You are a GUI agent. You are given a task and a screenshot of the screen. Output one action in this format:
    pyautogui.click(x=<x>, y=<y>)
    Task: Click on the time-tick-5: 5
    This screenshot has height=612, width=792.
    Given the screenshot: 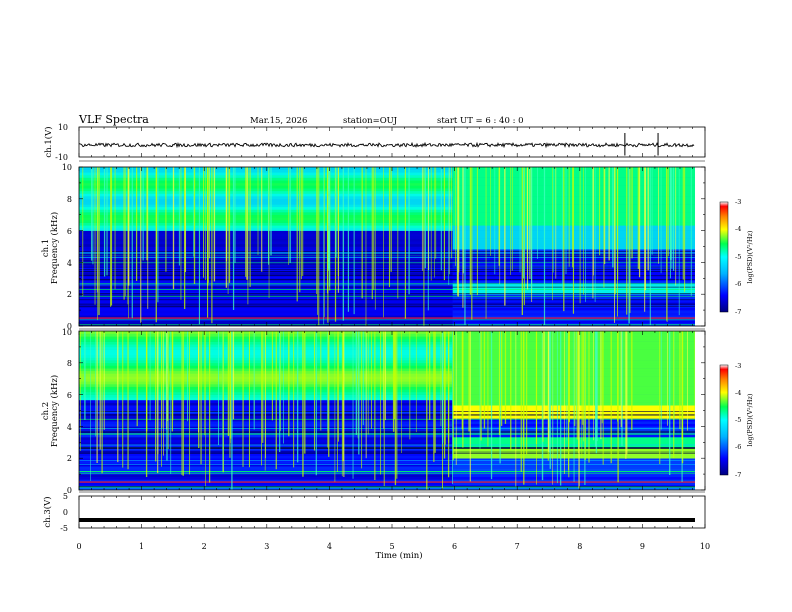 What is the action you would take?
    pyautogui.click(x=391, y=546)
    